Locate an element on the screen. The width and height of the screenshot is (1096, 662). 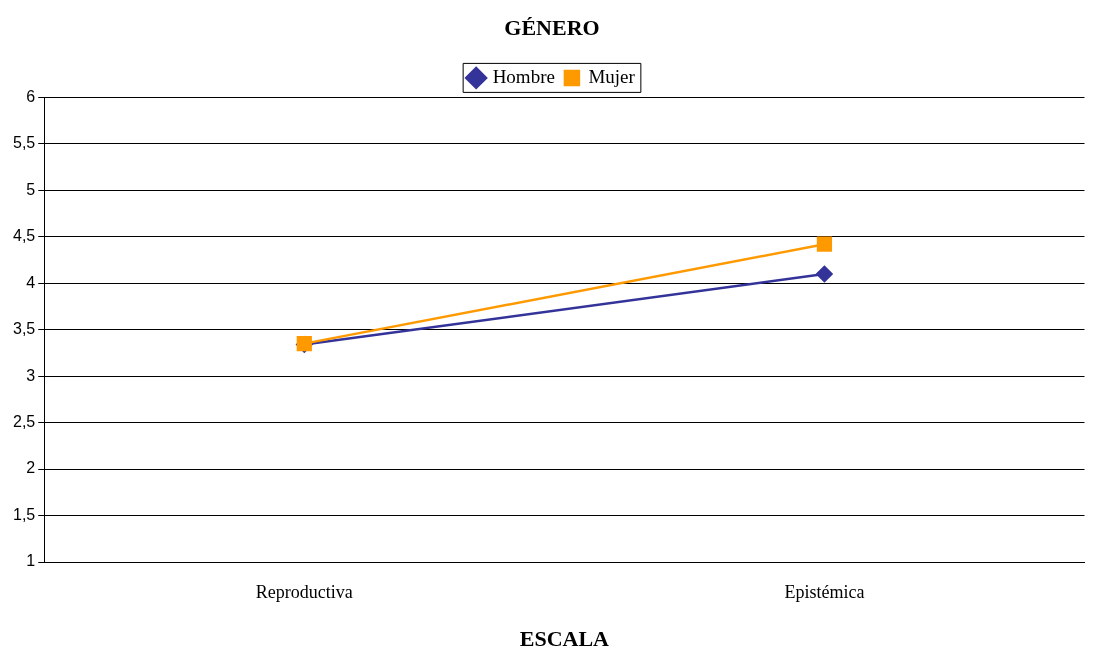
legend-label: Mujer is located at coordinates (612, 76).